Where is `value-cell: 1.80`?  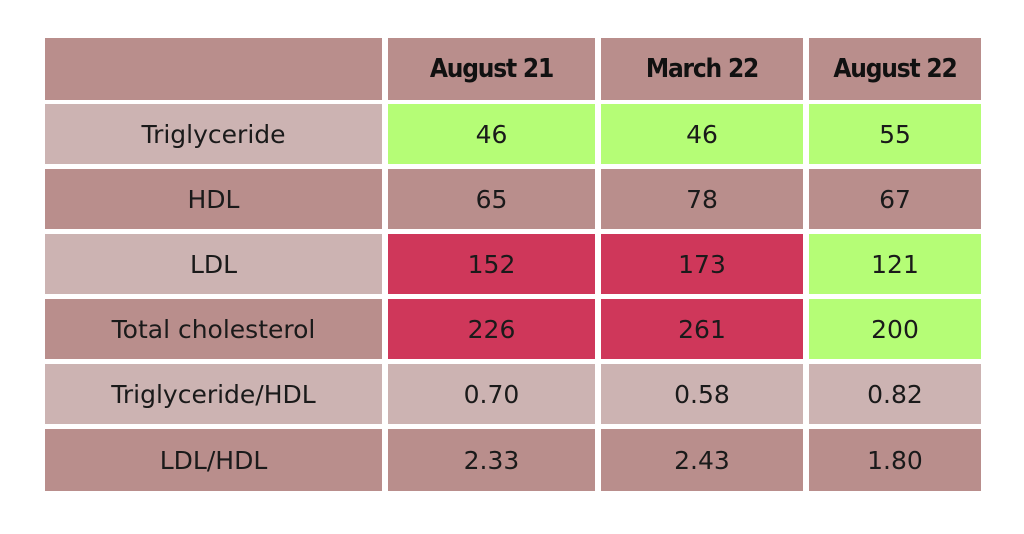
value-cell: 1.80 is located at coordinates (895, 460).